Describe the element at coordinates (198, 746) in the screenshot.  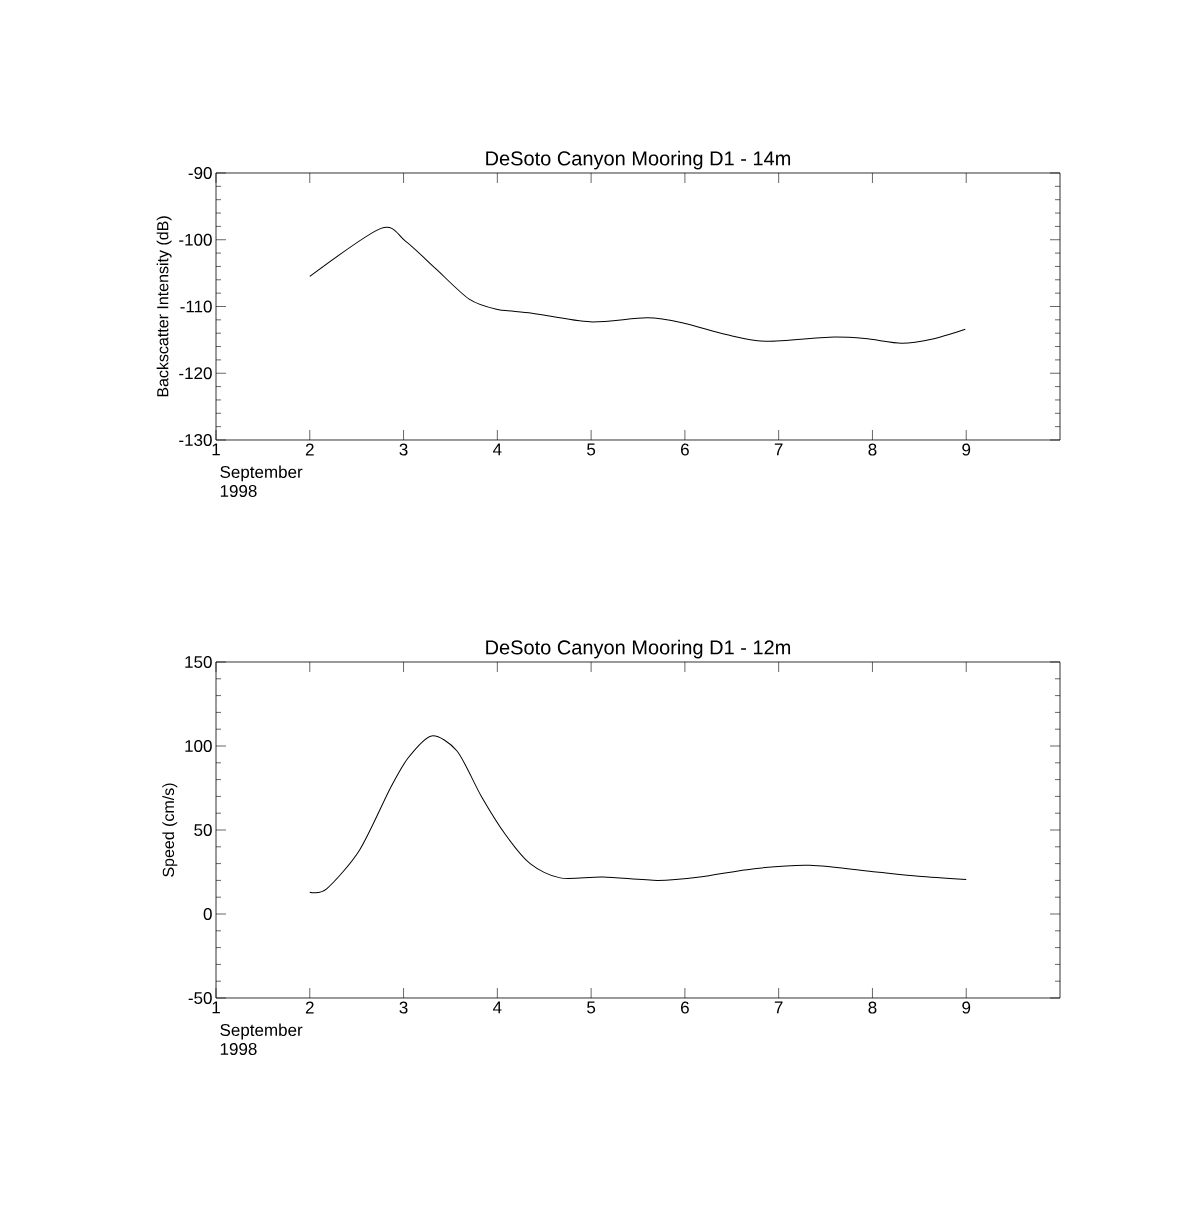
I see `y-tick-label: 100` at that location.